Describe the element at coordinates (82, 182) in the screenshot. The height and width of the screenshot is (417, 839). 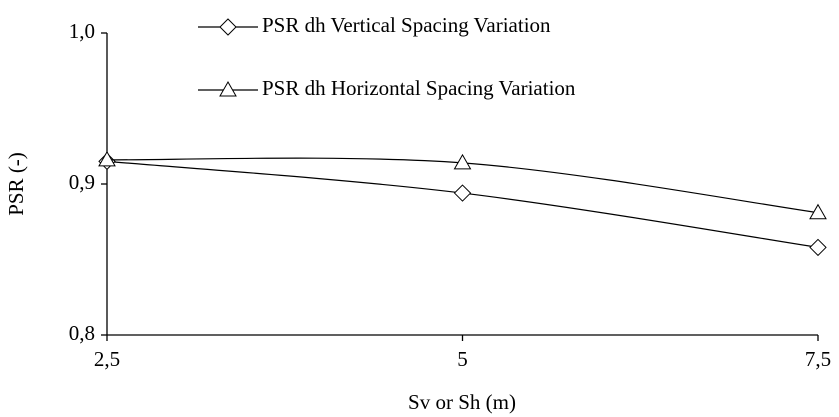
I see `y-tick-label: 0,9` at that location.